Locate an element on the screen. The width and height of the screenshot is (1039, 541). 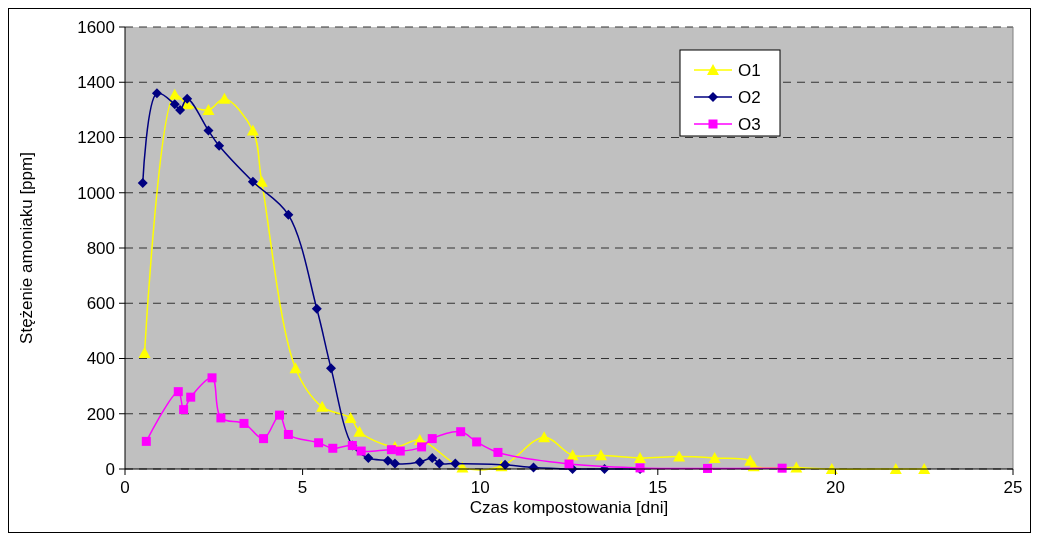
y-tick-label: 0 is located at coordinates (110, 469).